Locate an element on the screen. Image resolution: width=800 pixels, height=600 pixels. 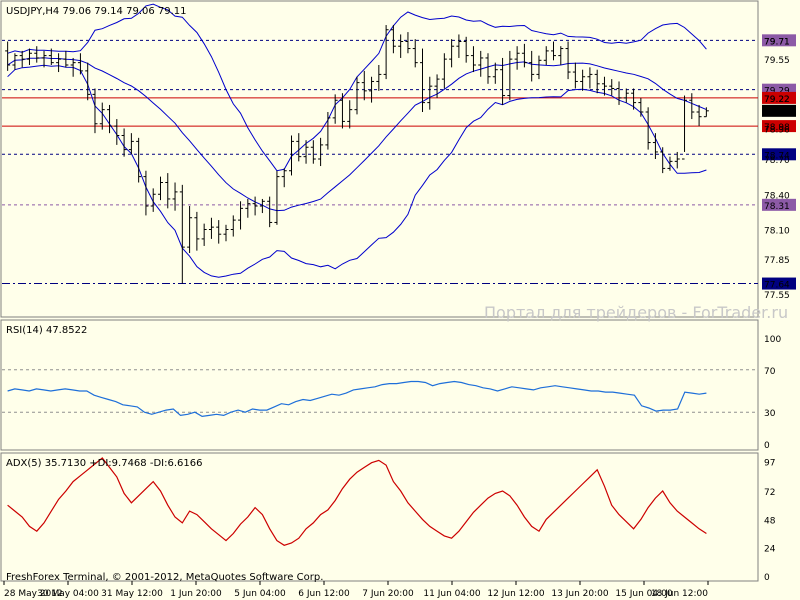
price-tick-label: 78.70 is located at coordinates (777, 161).